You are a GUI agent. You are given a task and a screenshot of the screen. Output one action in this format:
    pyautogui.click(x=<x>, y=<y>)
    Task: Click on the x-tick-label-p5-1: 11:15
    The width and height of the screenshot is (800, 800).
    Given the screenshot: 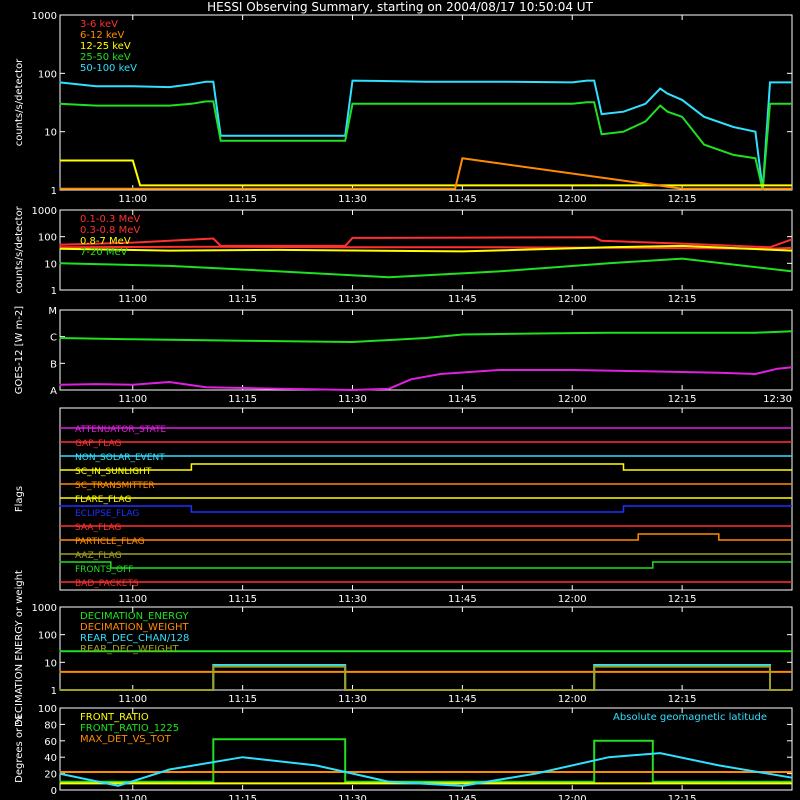 What is the action you would take?
    pyautogui.click(x=242, y=699)
    